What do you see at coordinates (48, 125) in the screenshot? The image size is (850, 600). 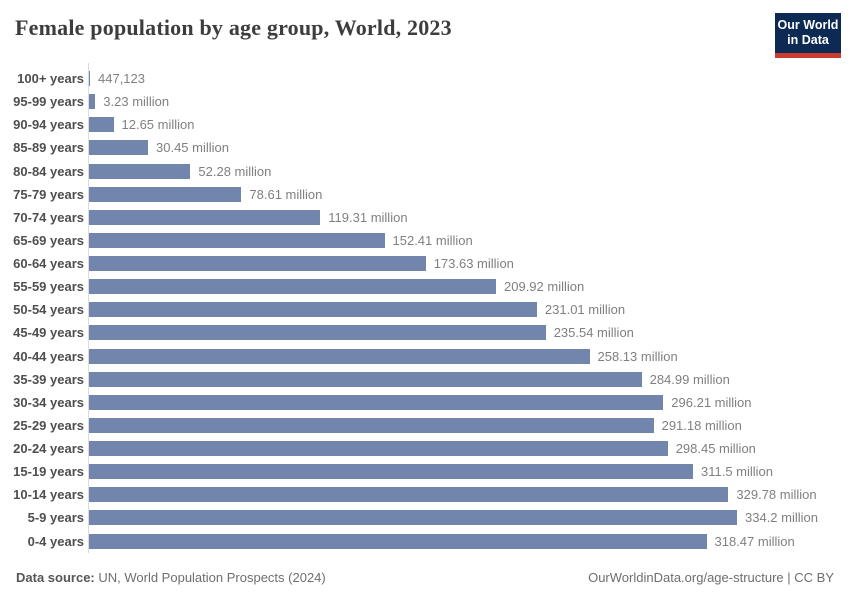 I see `age-group-label: 90-94 years` at bounding box center [48, 125].